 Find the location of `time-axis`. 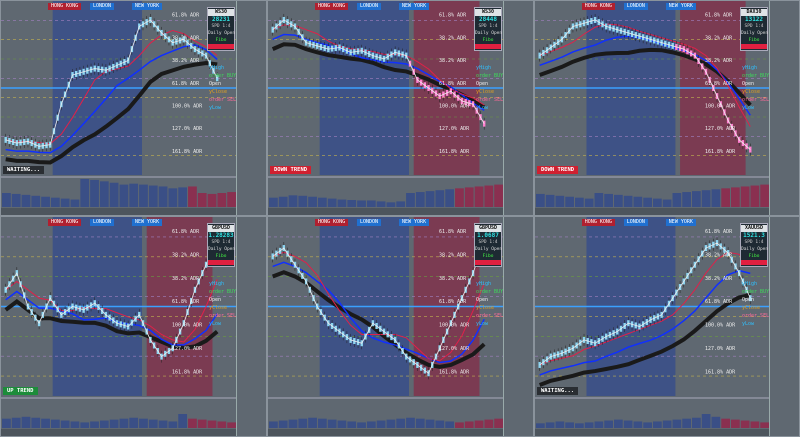

time-axis is located at coordinates (133, 432).